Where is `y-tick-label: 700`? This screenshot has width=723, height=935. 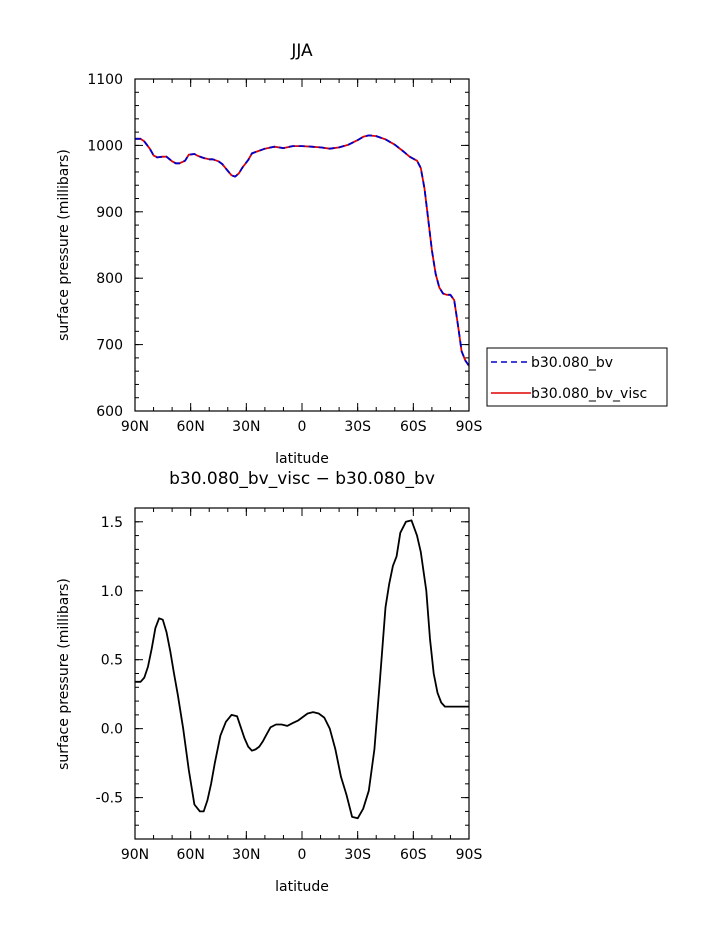
y-tick-label: 700 is located at coordinates (109, 346).